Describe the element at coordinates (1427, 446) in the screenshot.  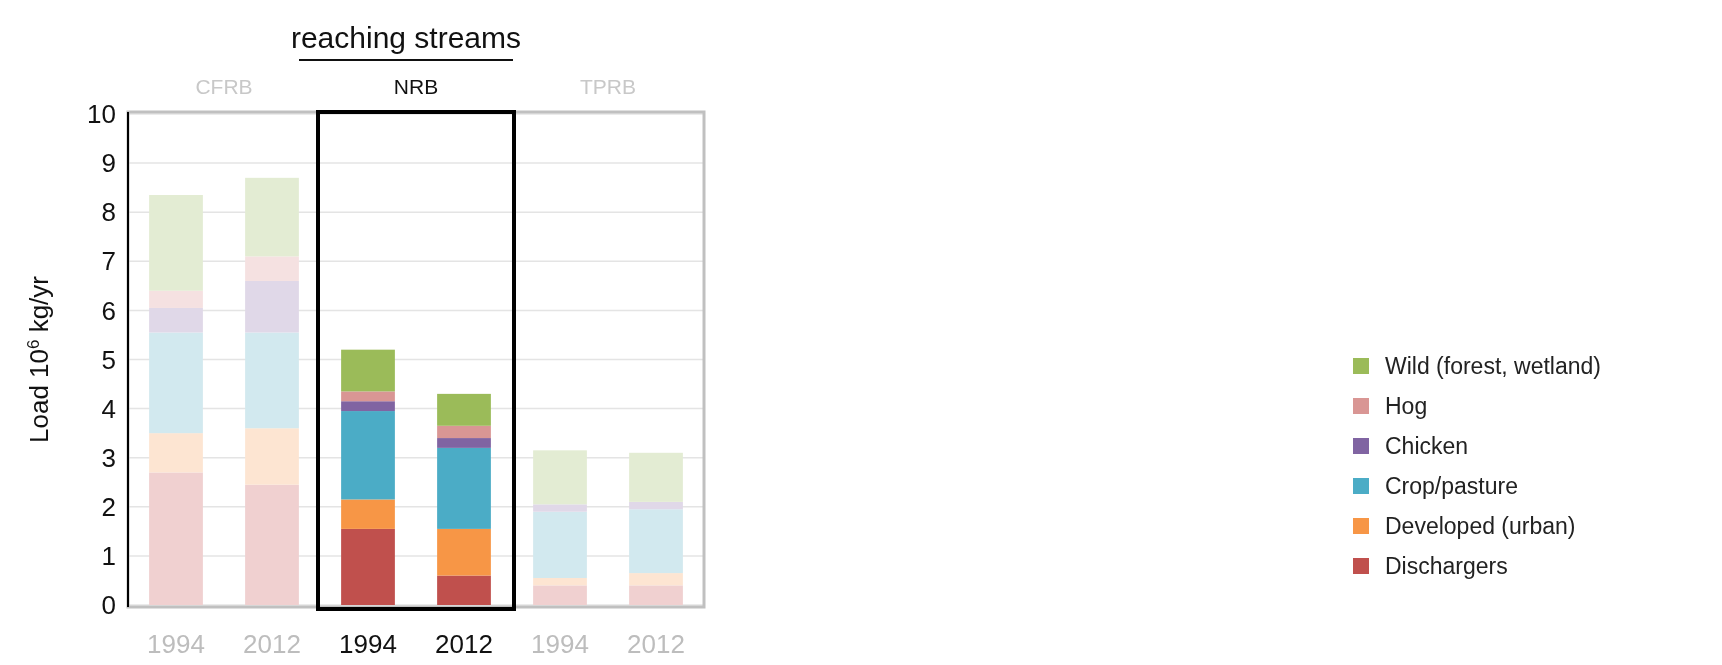
I see `legend-label: Chicken` at that location.